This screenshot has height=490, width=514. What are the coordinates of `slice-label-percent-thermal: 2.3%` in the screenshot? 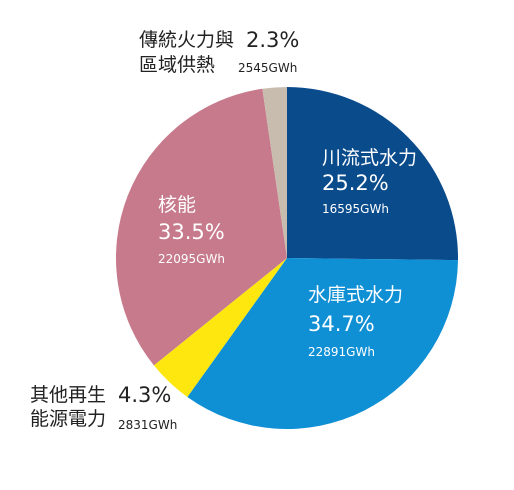 It's located at (272, 40).